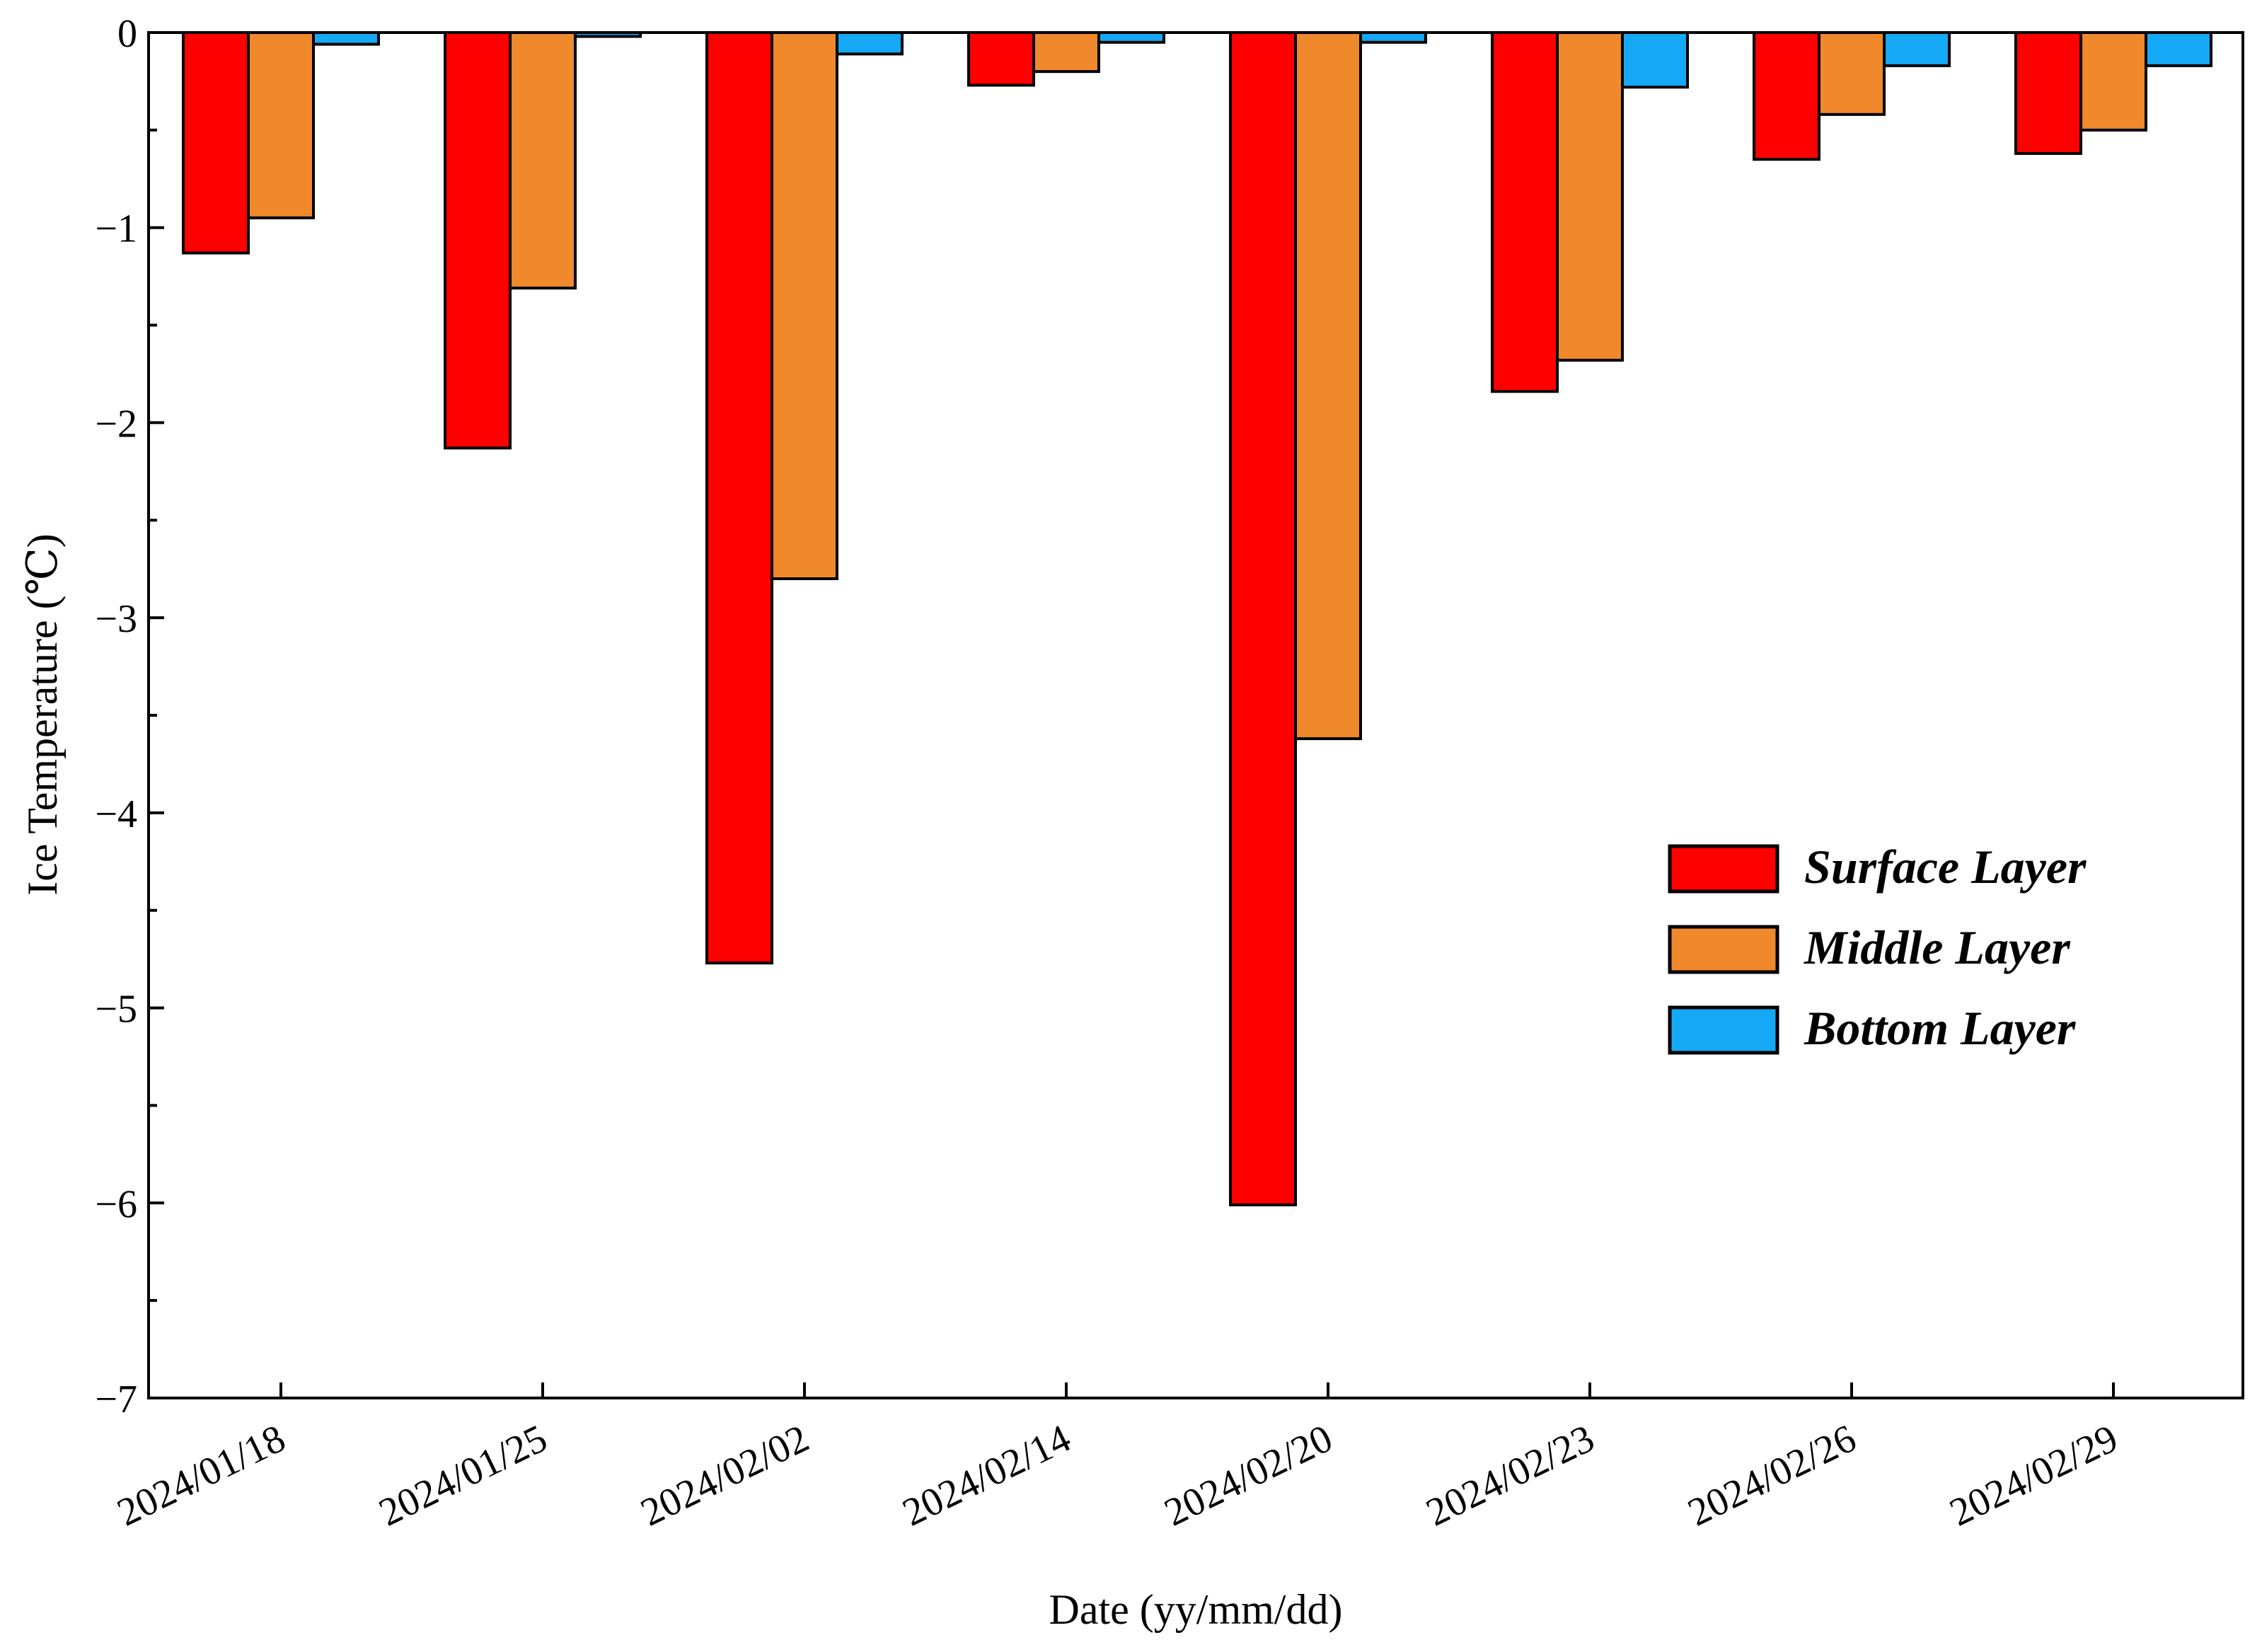 The width and height of the screenshot is (2262, 1652). Describe the element at coordinates (201, 1475) in the screenshot. I see `x-tick-label: 2024/01/18` at that location.